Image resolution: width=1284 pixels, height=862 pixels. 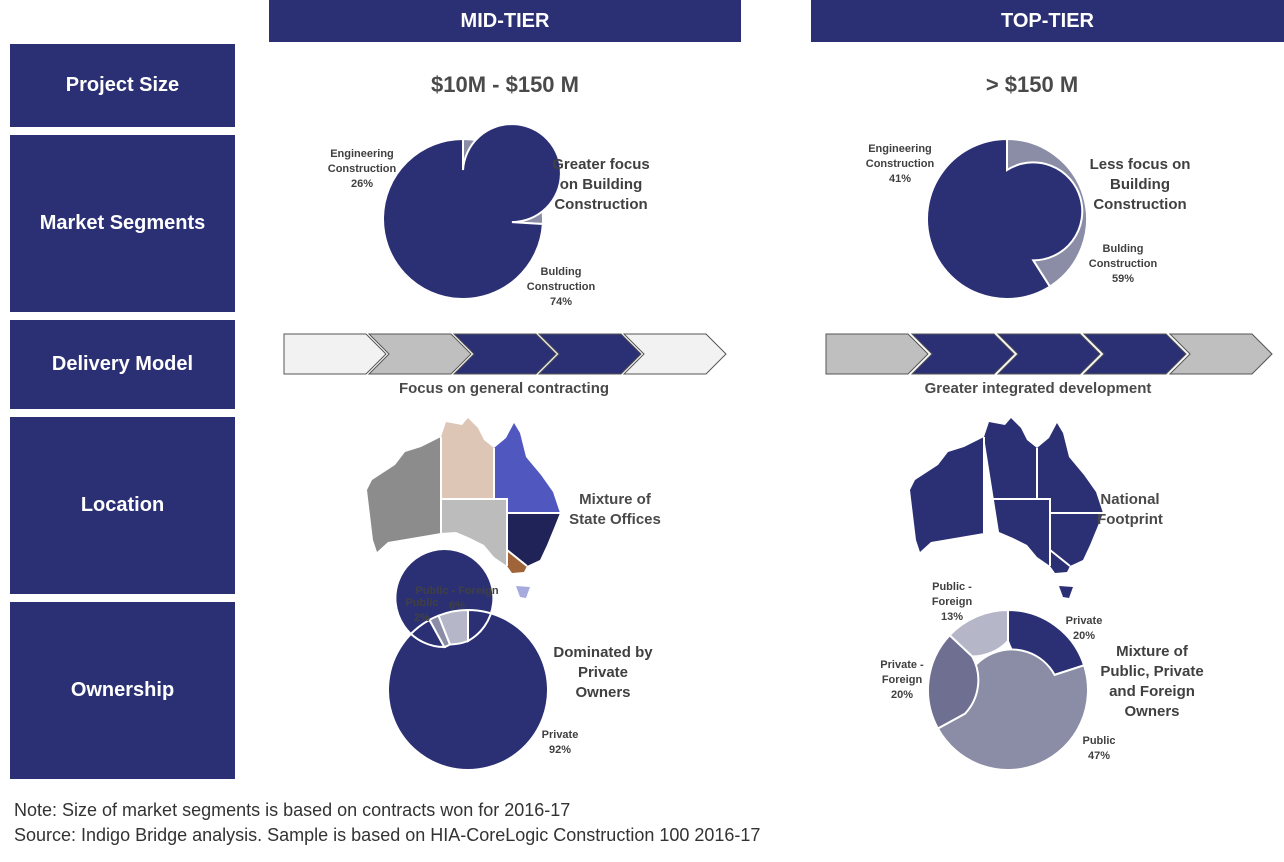 I want to click on top-ownership-slice-label: Private 20%, so click(x=1084, y=628).